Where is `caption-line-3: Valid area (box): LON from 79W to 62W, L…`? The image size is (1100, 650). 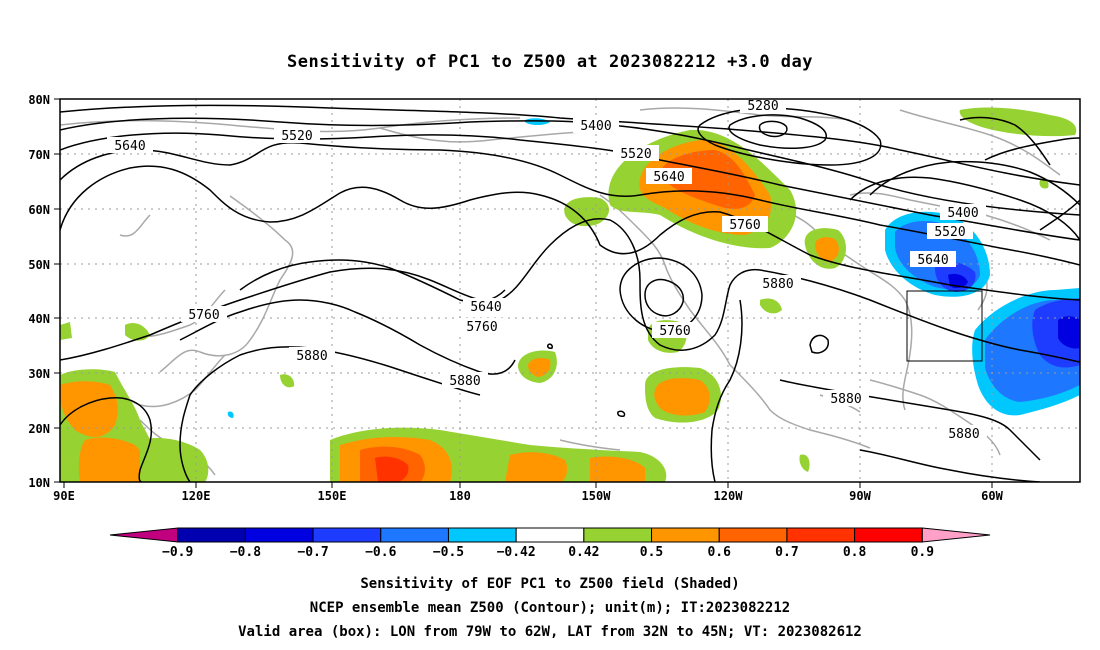 caption-line-3: Valid area (box): LON from 79W to 62W, L… is located at coordinates (550, 632).